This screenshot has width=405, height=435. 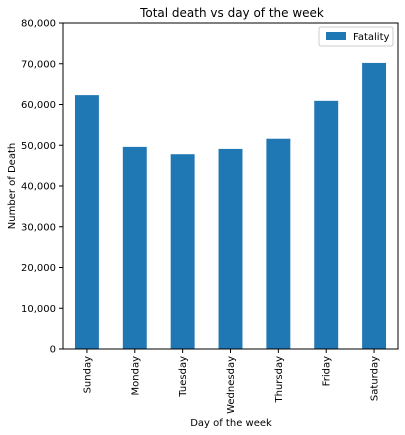 I want to click on legend: Fatality, so click(x=356, y=36).